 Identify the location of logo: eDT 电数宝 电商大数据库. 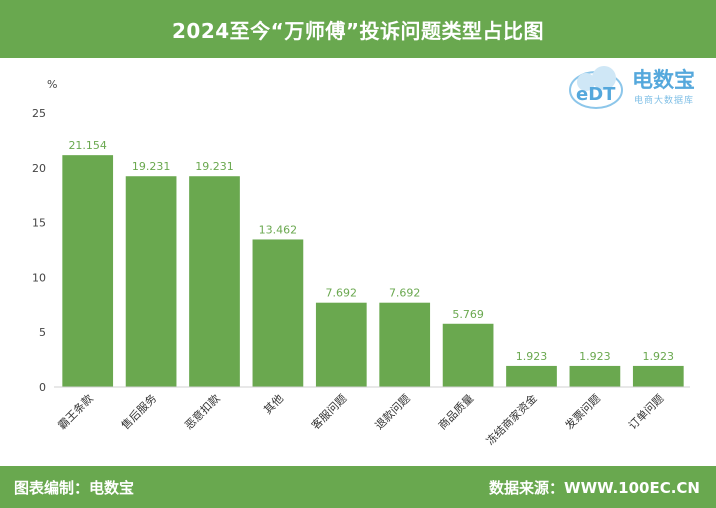
(641, 88).